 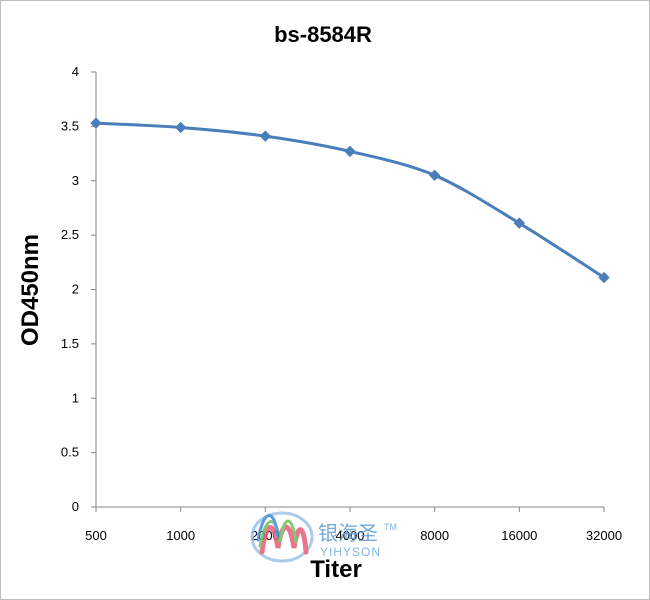 I want to click on x-tick-labels: 500 1000 2000 4000 8000 16000 32000, so click(x=353, y=535).